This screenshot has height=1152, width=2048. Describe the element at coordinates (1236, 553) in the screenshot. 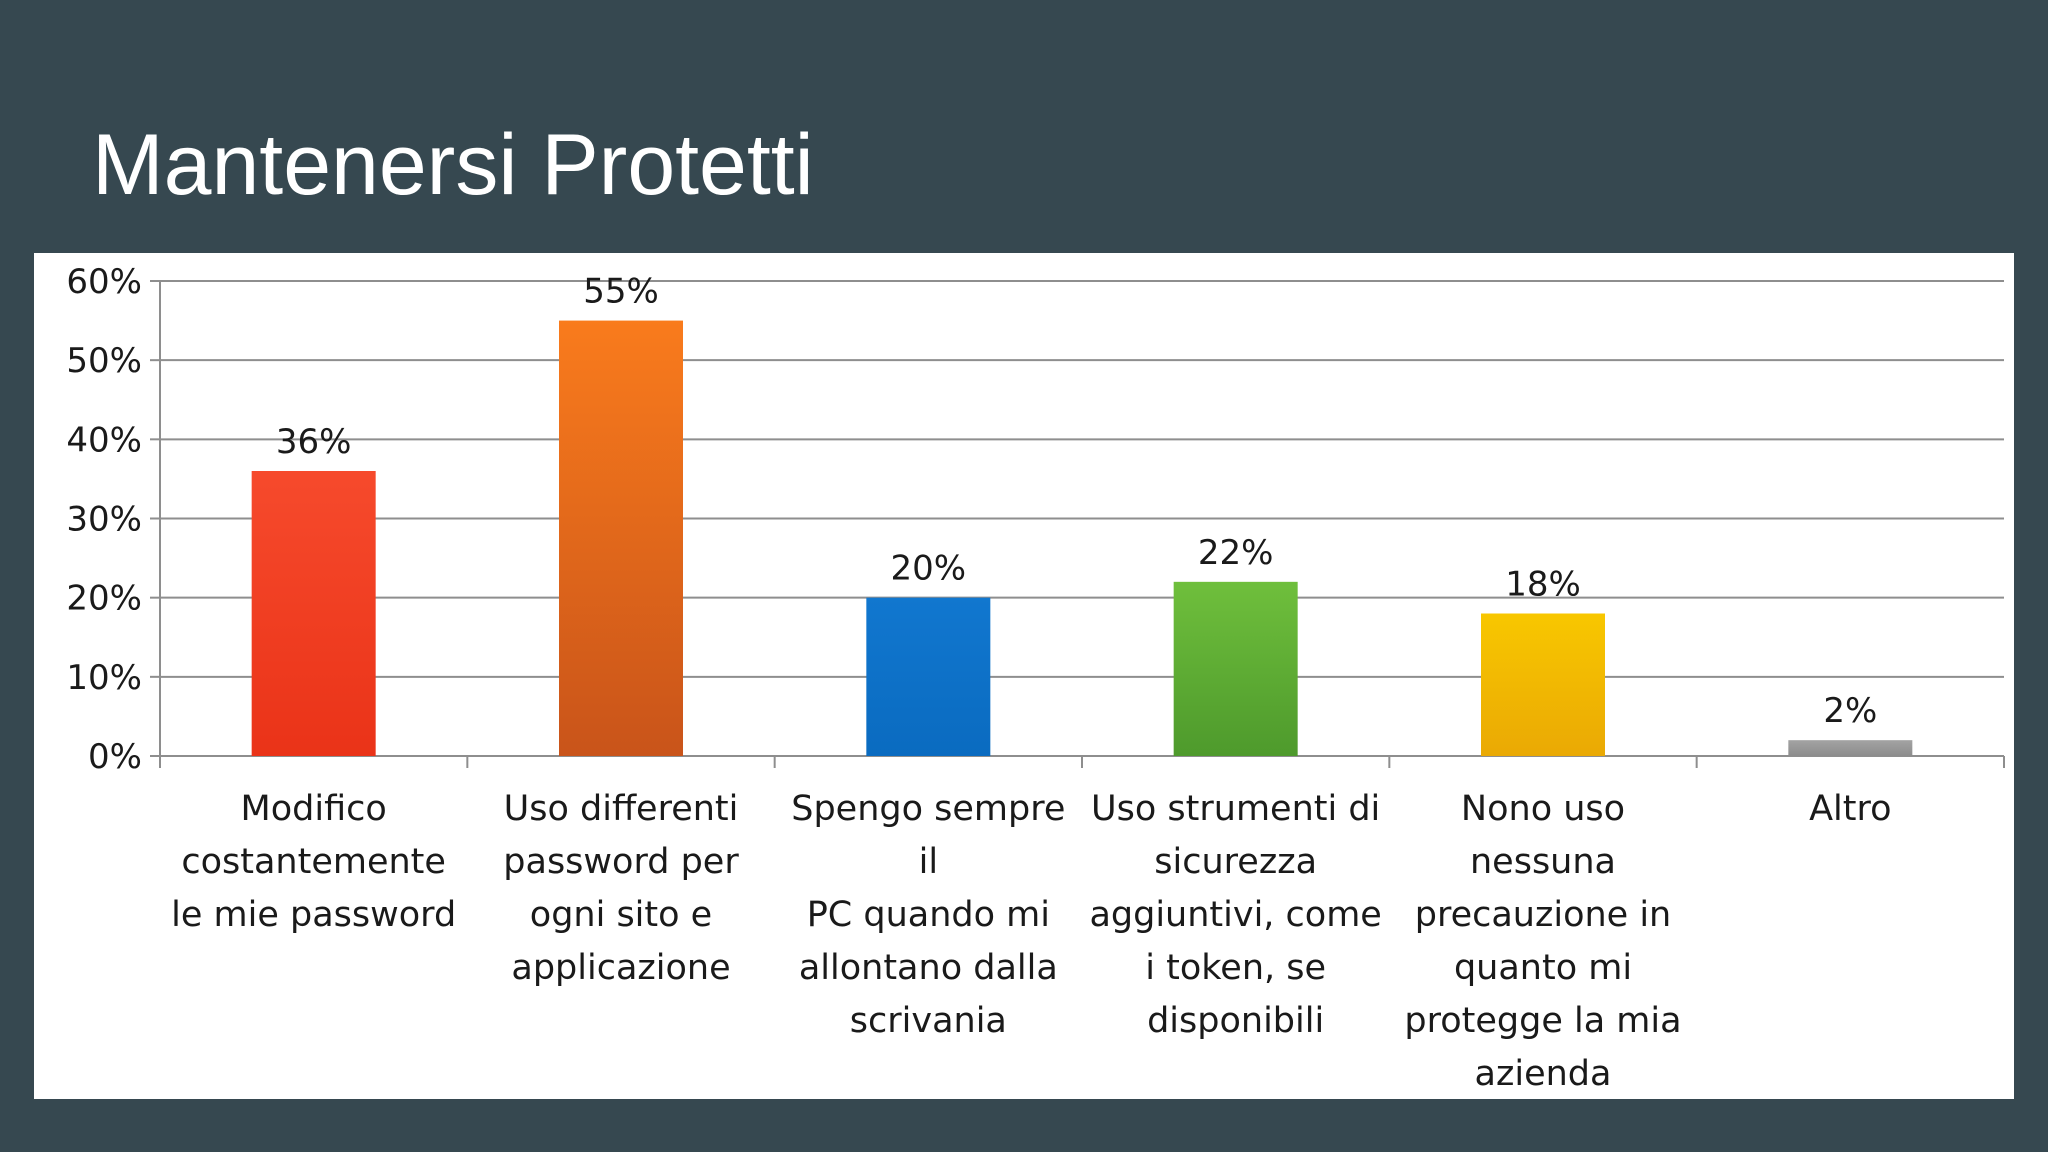

I see `data-label: 22%` at that location.